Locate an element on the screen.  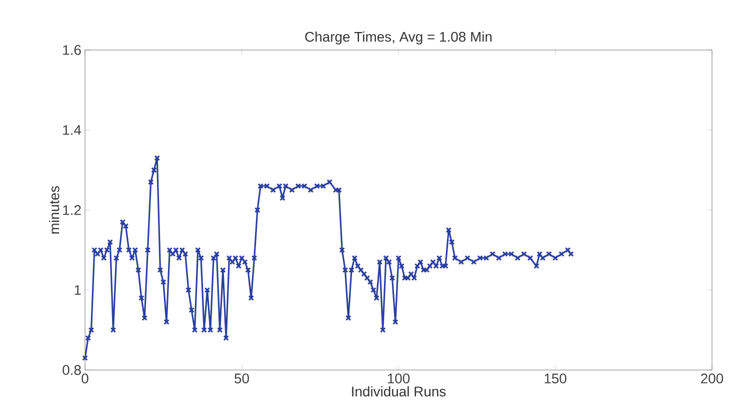
x-tick-label: 0 is located at coordinates (85, 379).